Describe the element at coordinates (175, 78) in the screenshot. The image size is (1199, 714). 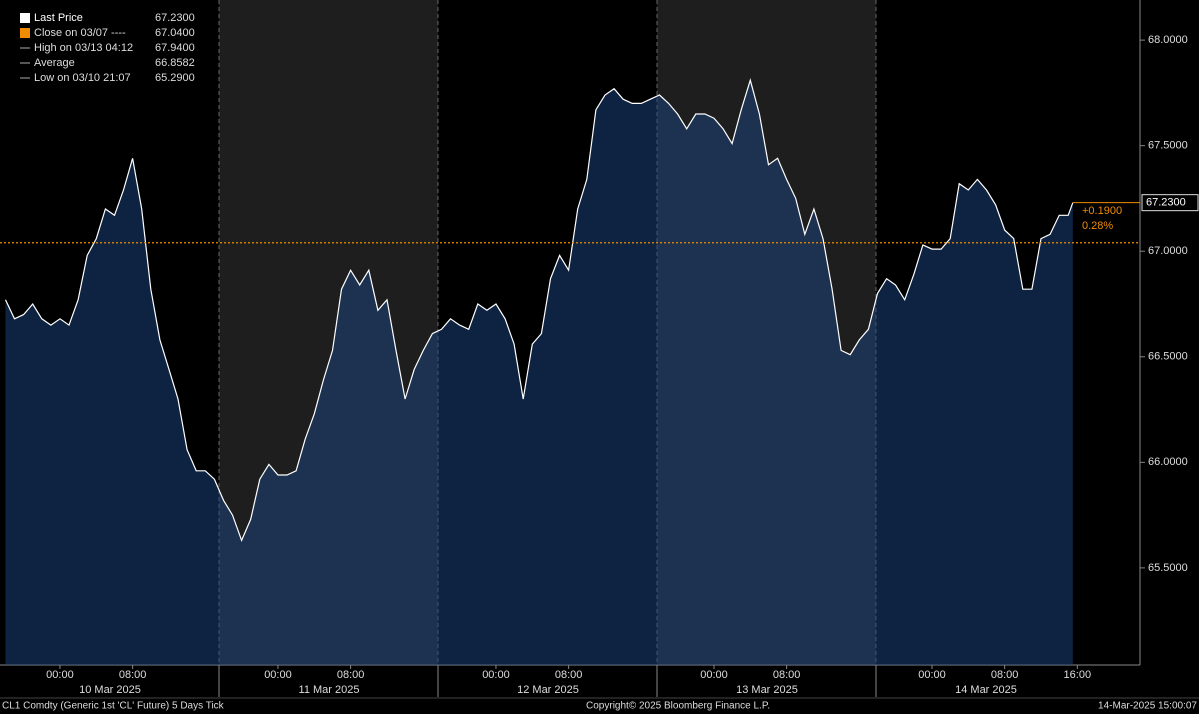
I see `legend-value: 65.2900` at that location.